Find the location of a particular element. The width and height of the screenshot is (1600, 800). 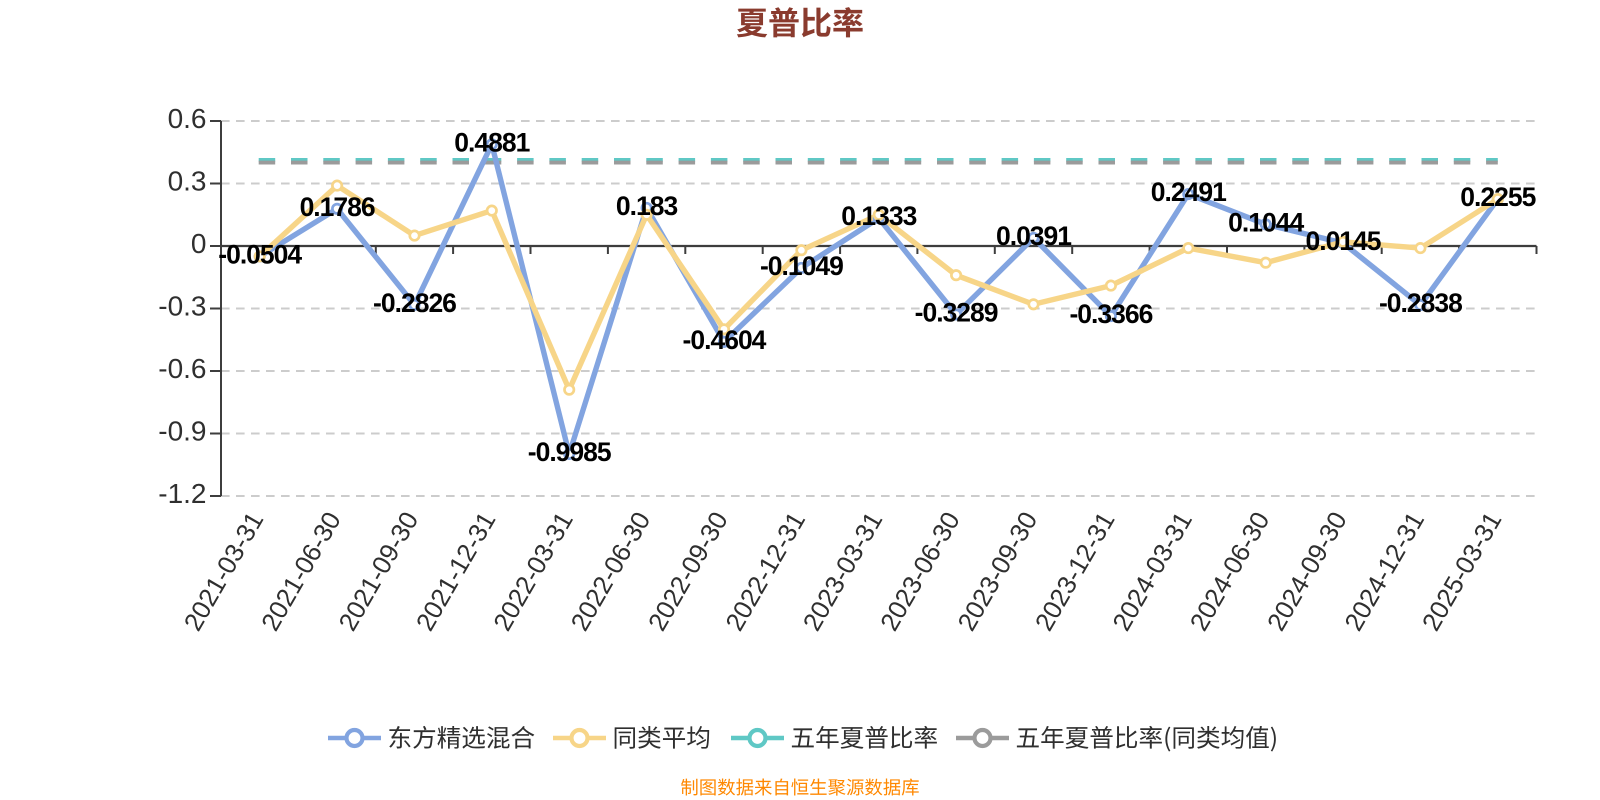

svg-text: -0.1049 is located at coordinates (801, 266).